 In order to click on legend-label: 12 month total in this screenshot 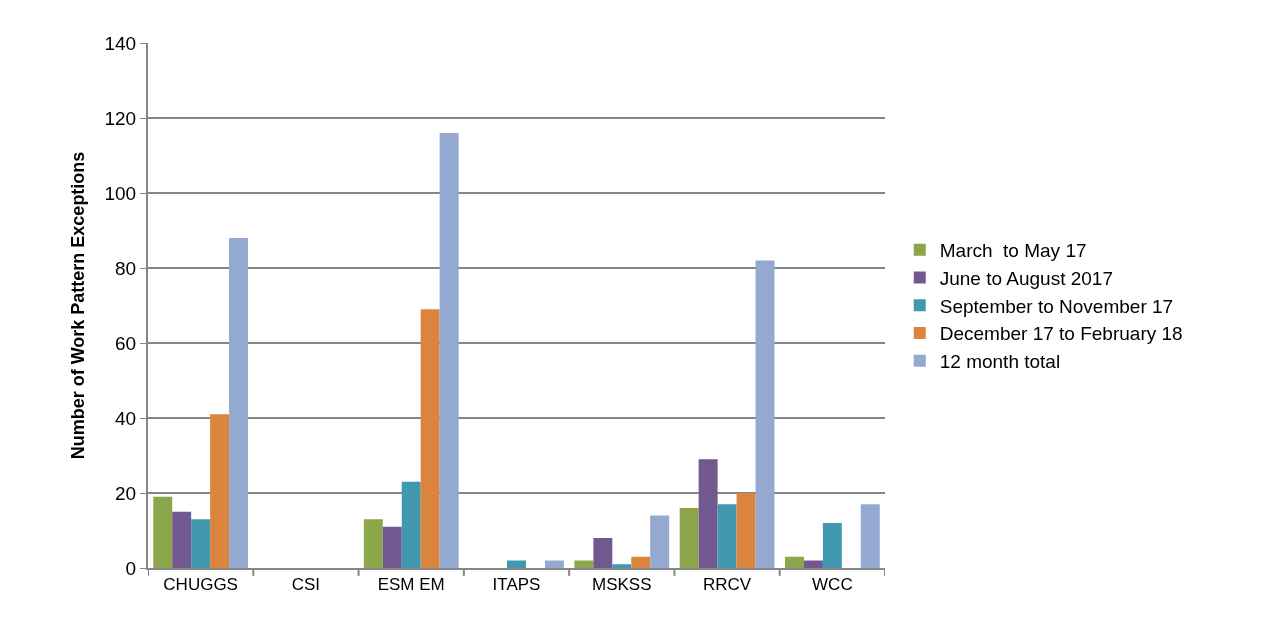, I will do `click(1000, 362)`.